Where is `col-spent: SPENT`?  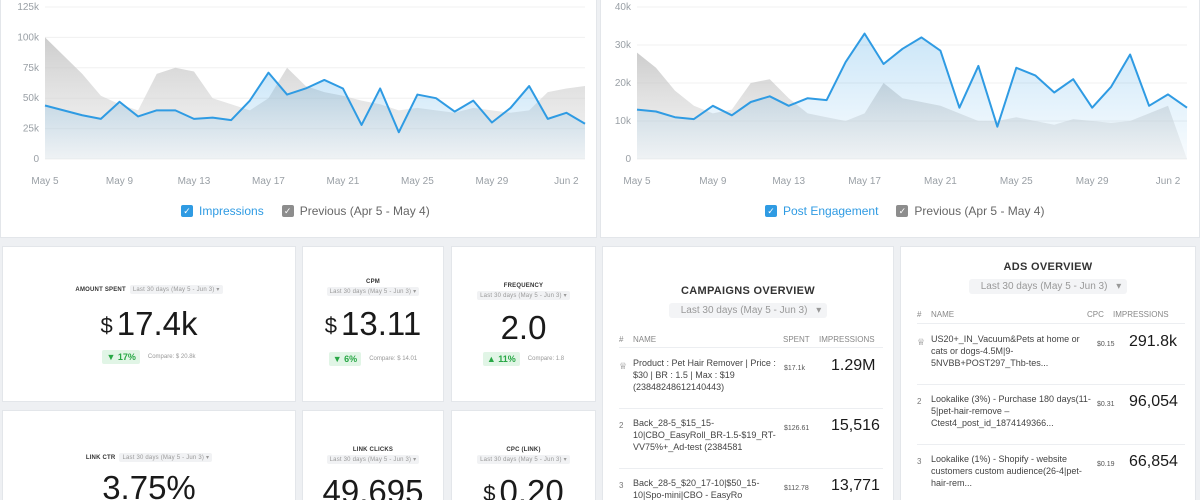 col-spent: SPENT is located at coordinates (796, 339).